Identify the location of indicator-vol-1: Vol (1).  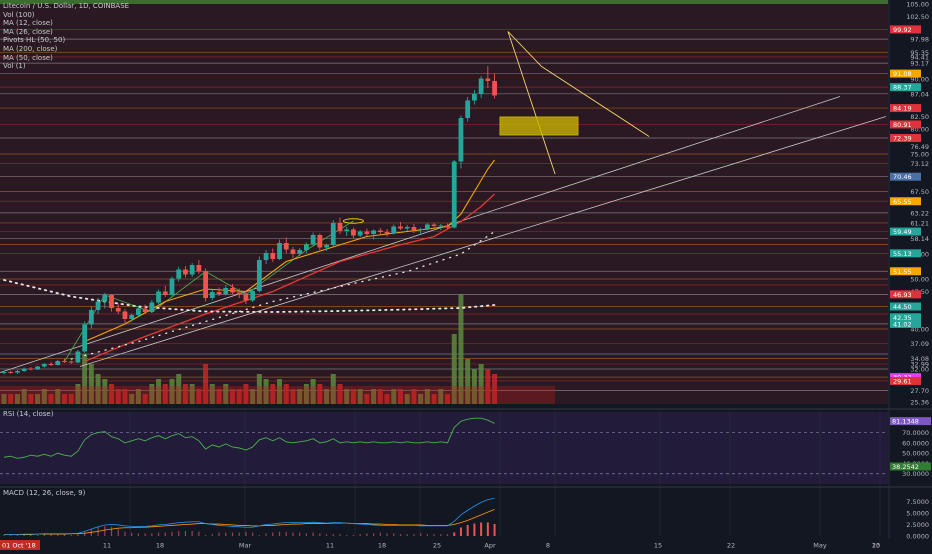
(14, 66).